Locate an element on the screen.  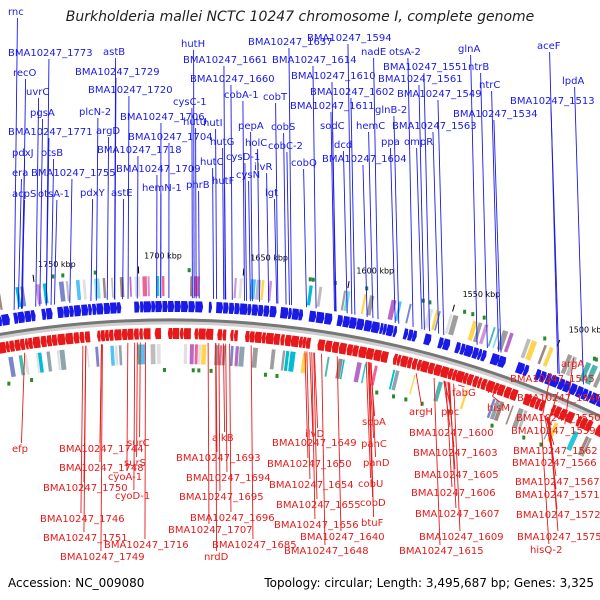
gene-label: BMA10247_1567 is located at coordinates (557, 482).